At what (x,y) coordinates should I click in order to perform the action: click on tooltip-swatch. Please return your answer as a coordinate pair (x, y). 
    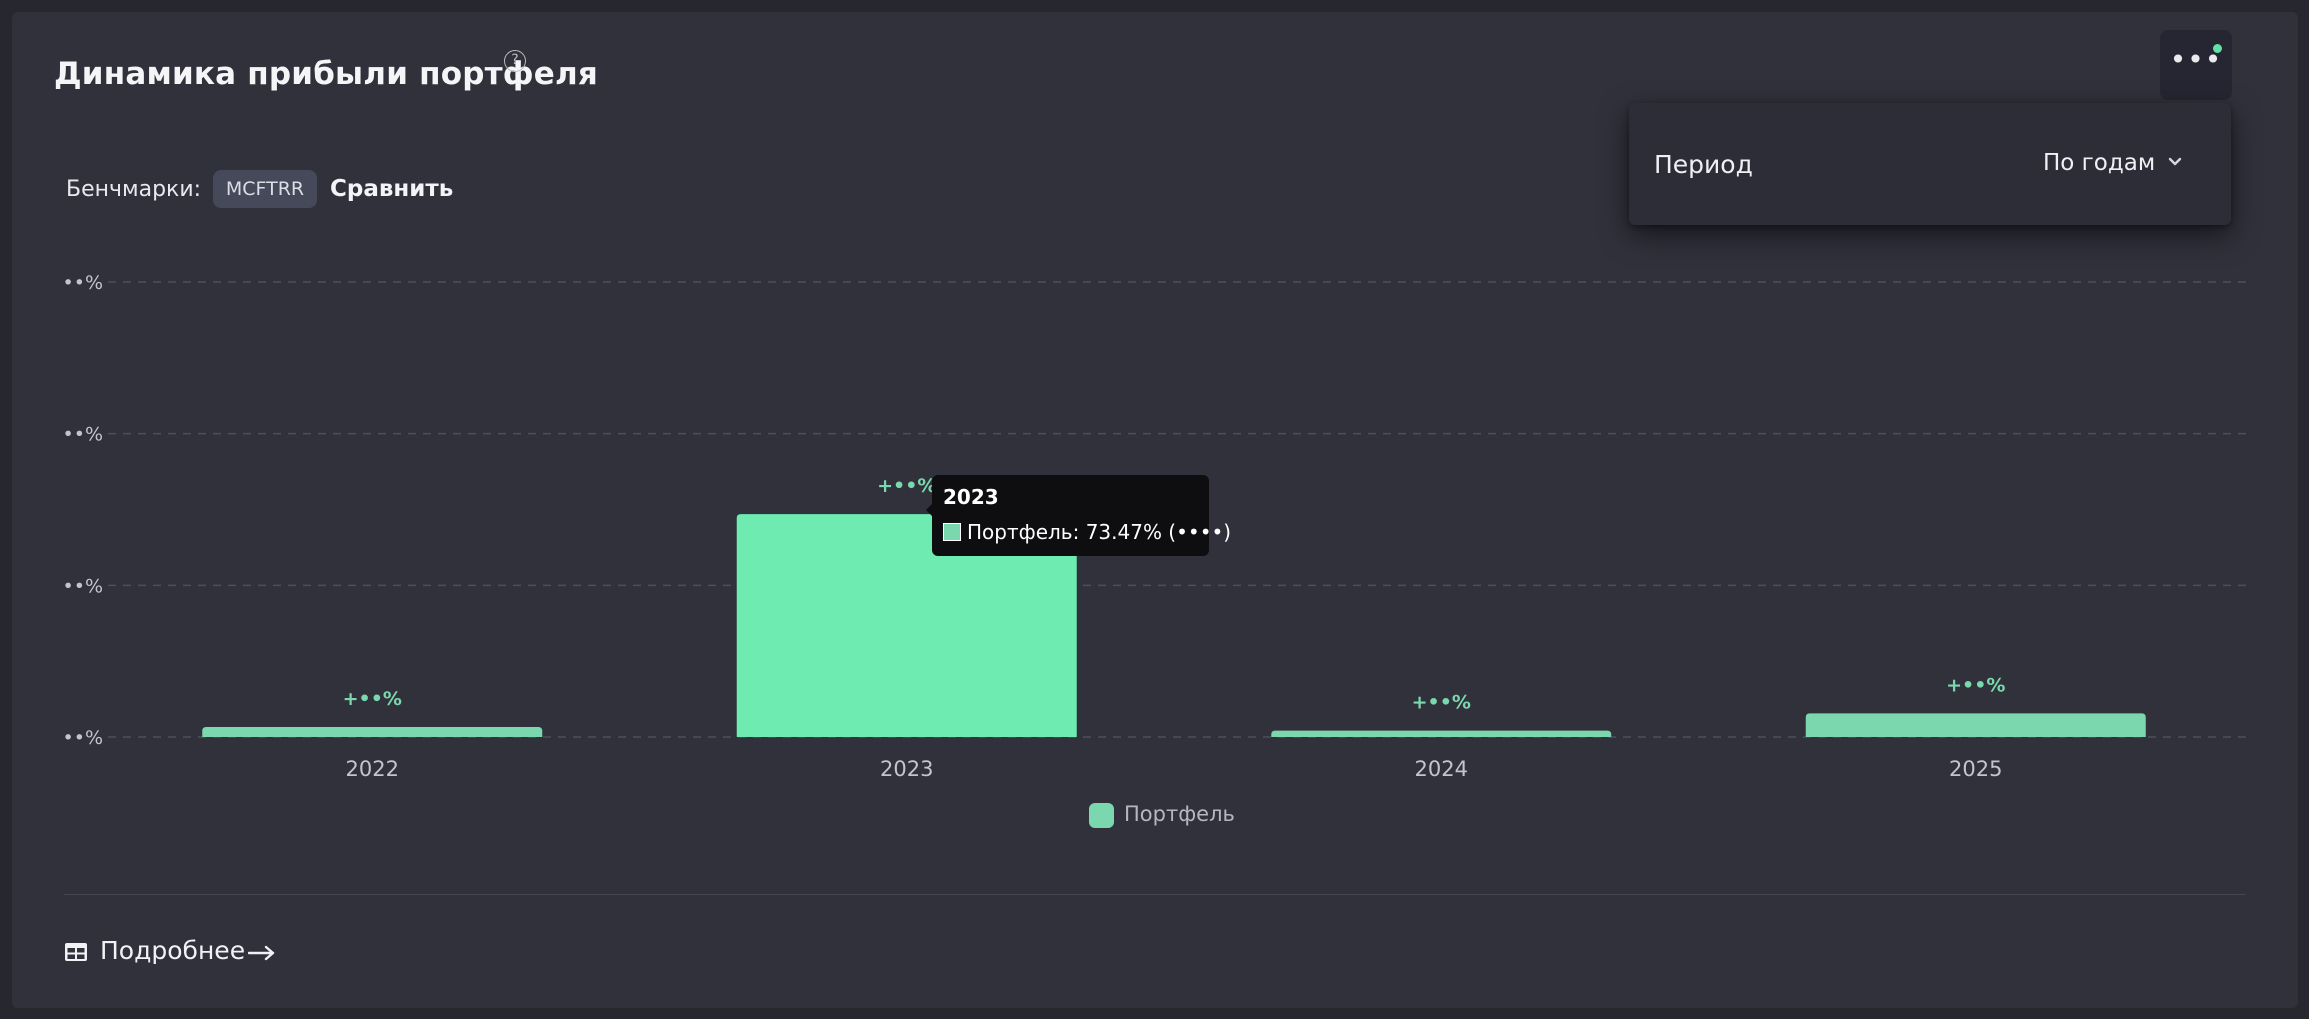
    Looking at the image, I should click on (952, 532).